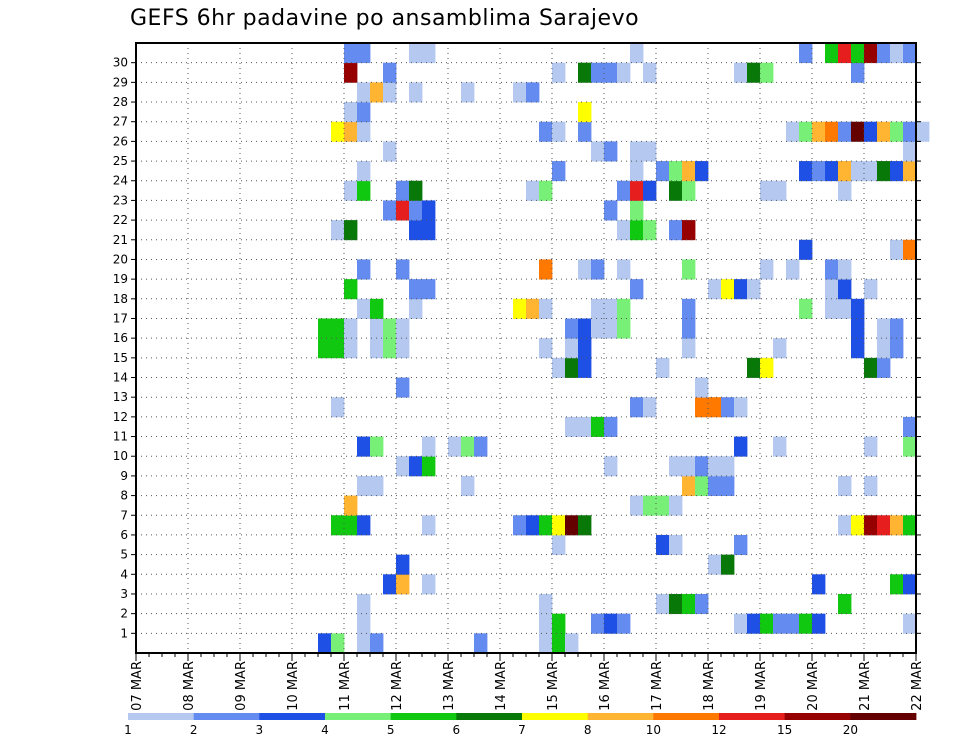  What do you see at coordinates (501, 686) in the screenshot?
I see `x-tick-label: 14 MAR` at bounding box center [501, 686].